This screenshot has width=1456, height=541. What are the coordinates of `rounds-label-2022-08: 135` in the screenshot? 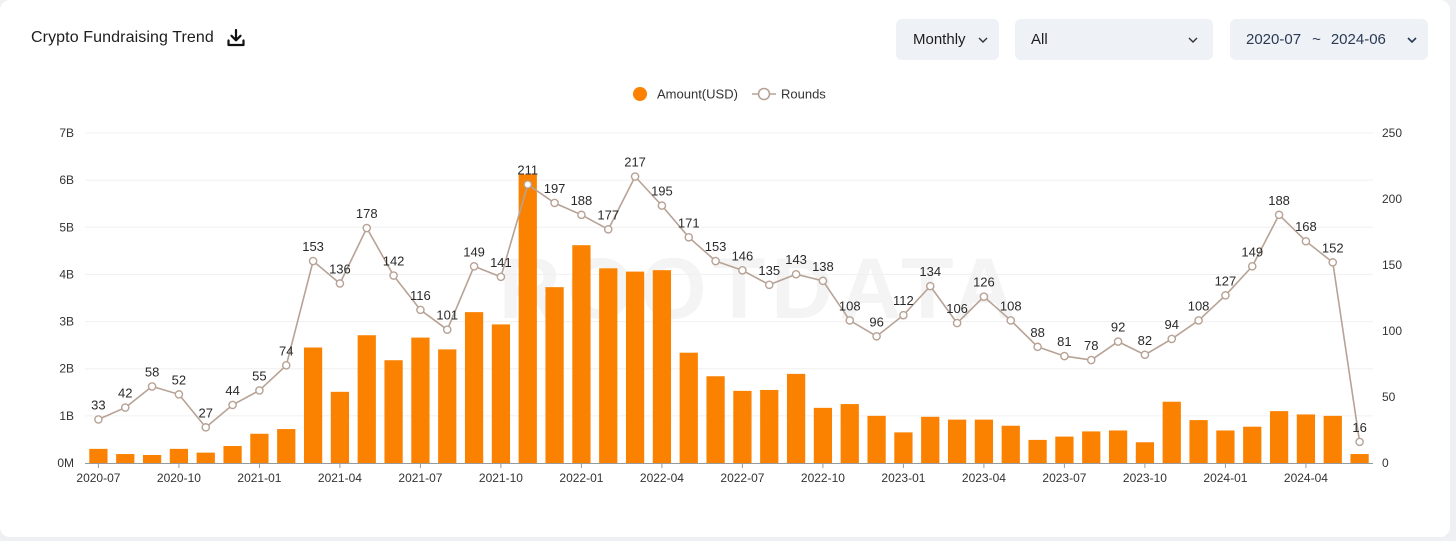 It's located at (769, 270).